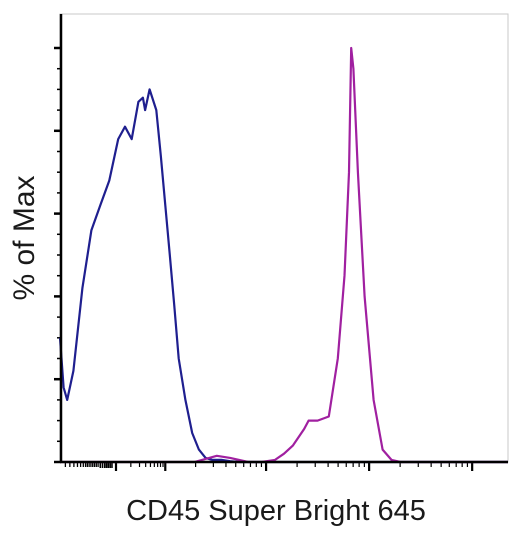 This screenshot has height=534, width=510. I want to click on x-axis-label: CD45 Super Bright 645, so click(276, 511).